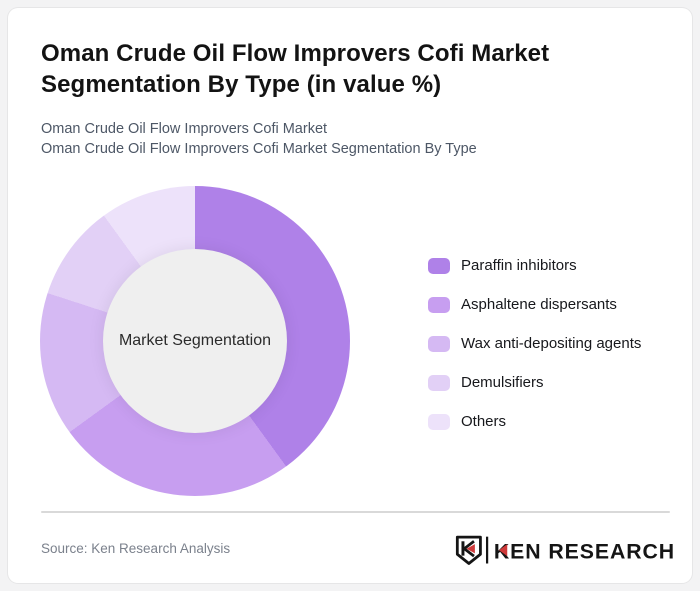 Image resolution: width=700 pixels, height=591 pixels. What do you see at coordinates (487, 550) in the screenshot?
I see `logo-separator` at bounding box center [487, 550].